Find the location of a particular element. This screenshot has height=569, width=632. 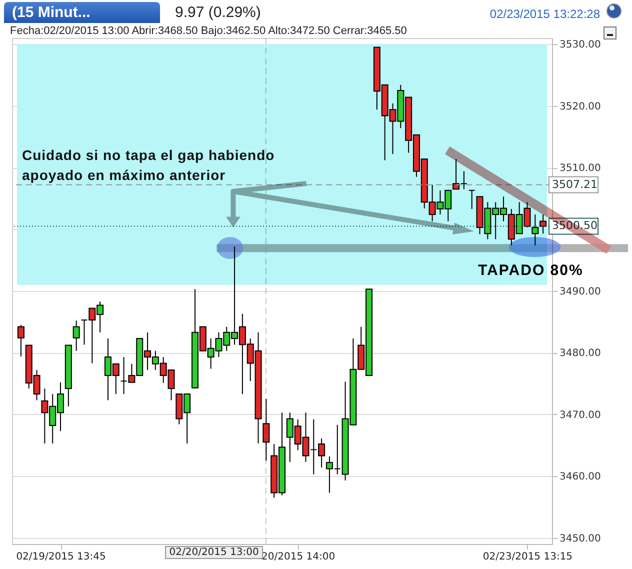

y-tick-label: 3490.00 is located at coordinates (580, 292).